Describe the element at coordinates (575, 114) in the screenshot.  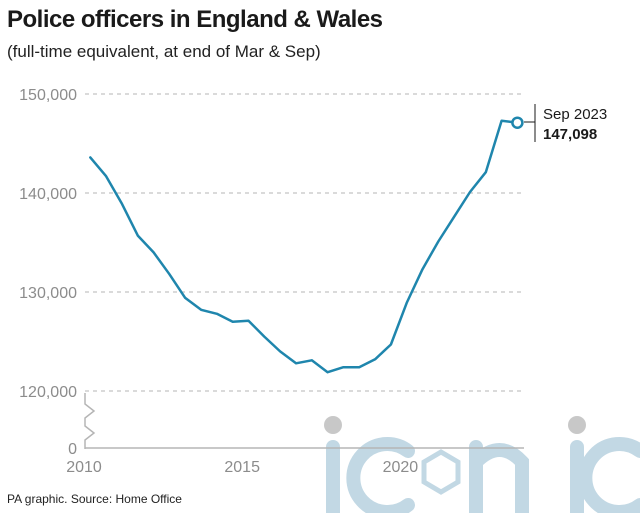
I see `annotation-date: Sep 2023` at that location.